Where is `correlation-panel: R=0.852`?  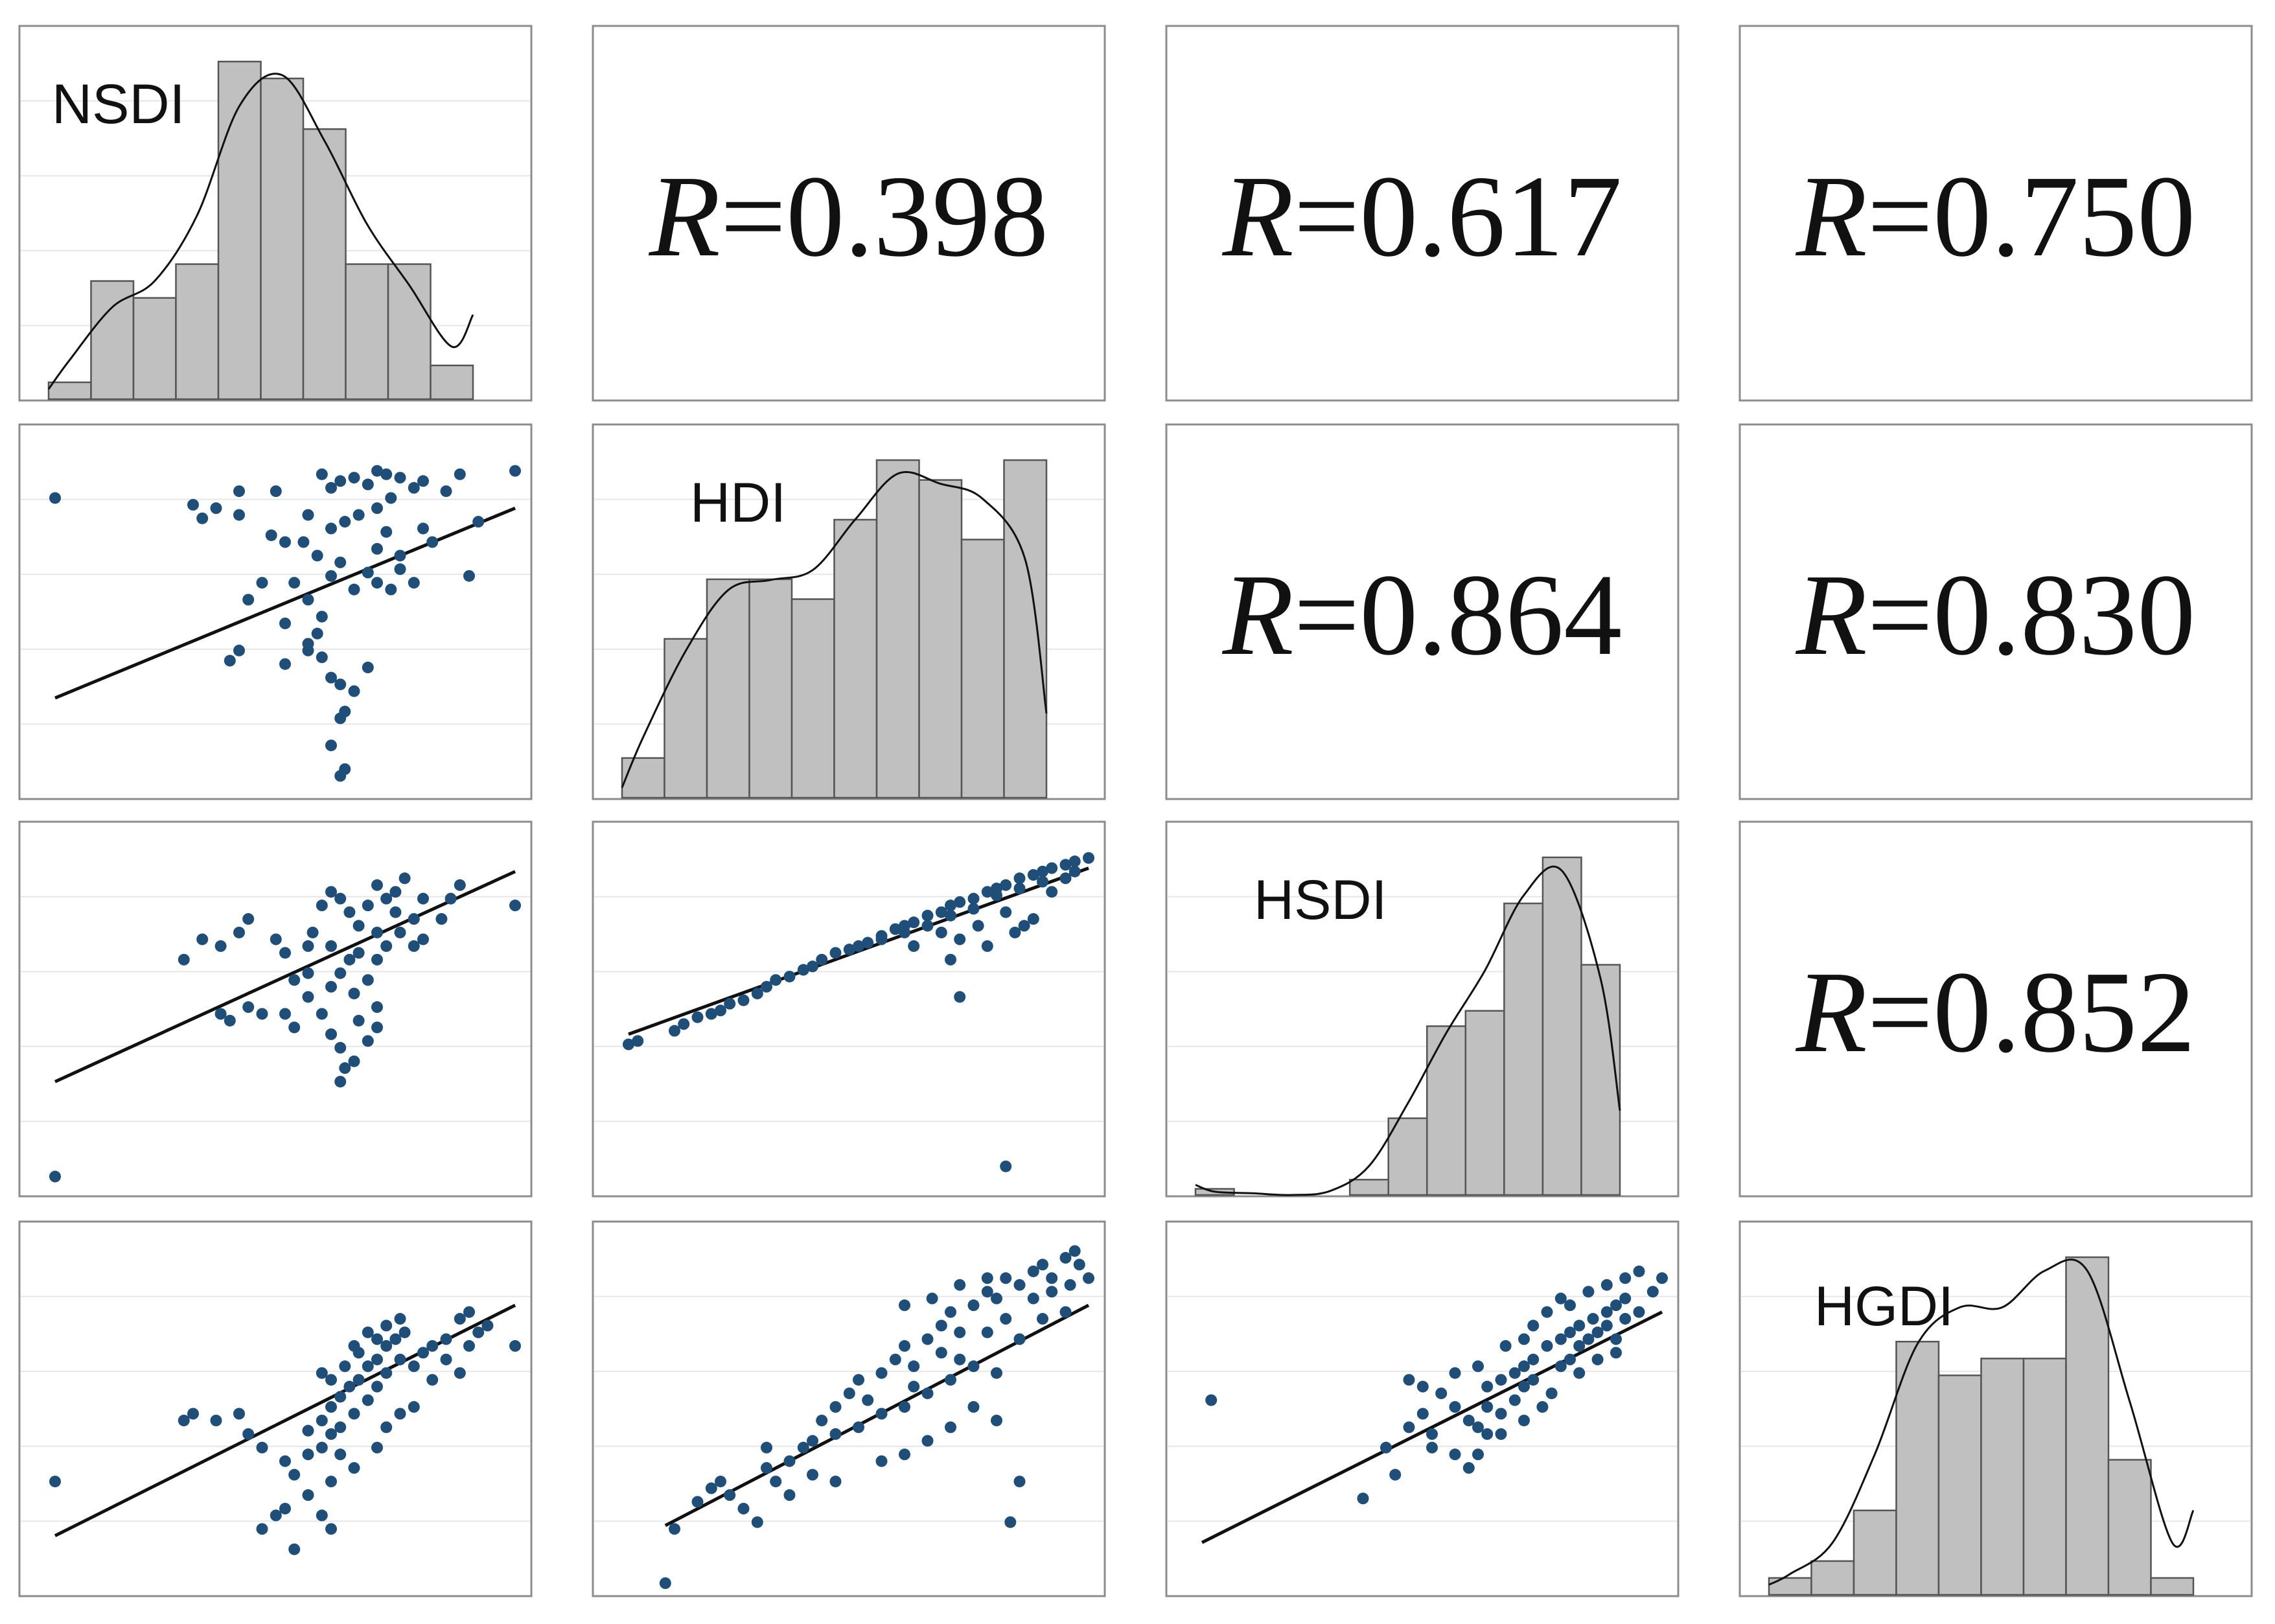
correlation-panel: R=0.852 is located at coordinates (1996, 1009).